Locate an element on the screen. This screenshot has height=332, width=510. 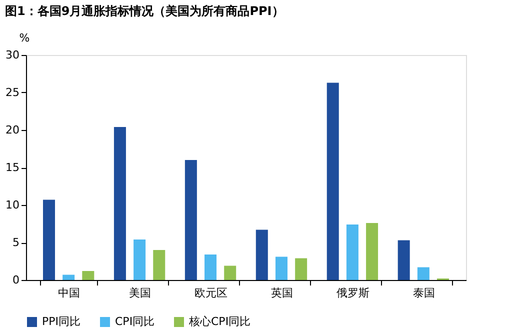
legend-label: 核心CPI同比 is located at coordinates (219, 321).